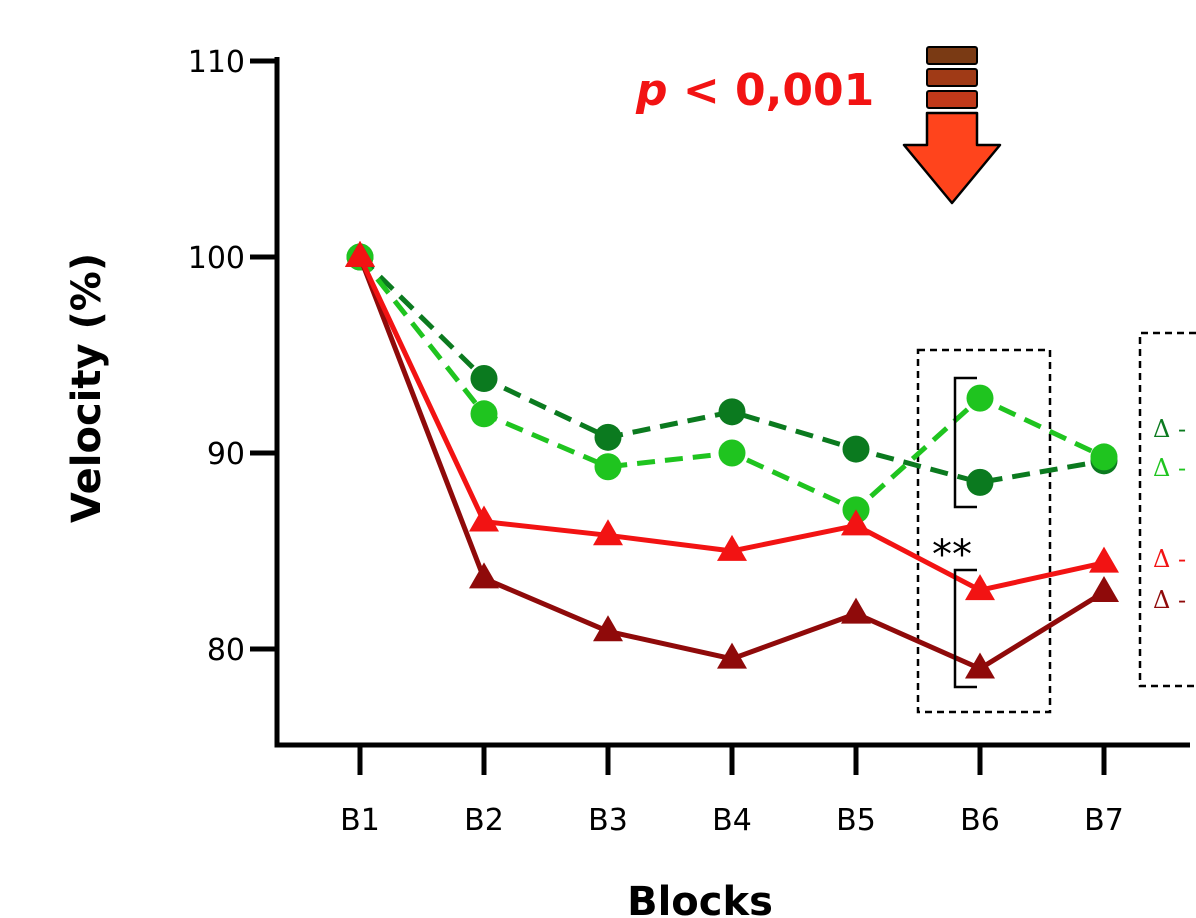 The height and width of the screenshot is (918, 1196). I want to click on x-tick-label: B7, so click(1104, 820).